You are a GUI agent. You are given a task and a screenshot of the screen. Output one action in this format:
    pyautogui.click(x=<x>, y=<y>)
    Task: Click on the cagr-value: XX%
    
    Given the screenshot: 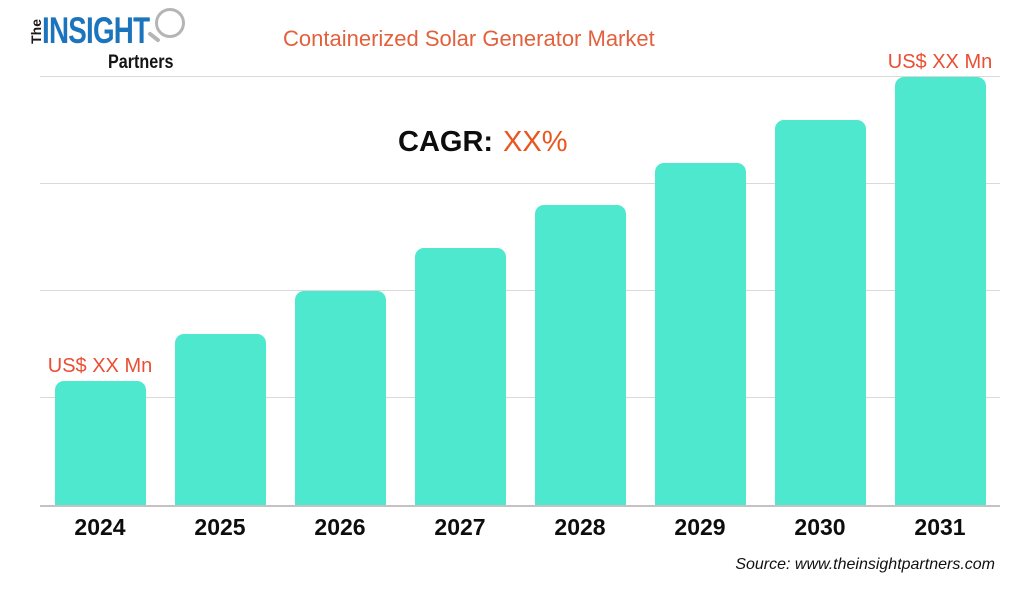 What is the action you would take?
    pyautogui.click(x=535, y=142)
    